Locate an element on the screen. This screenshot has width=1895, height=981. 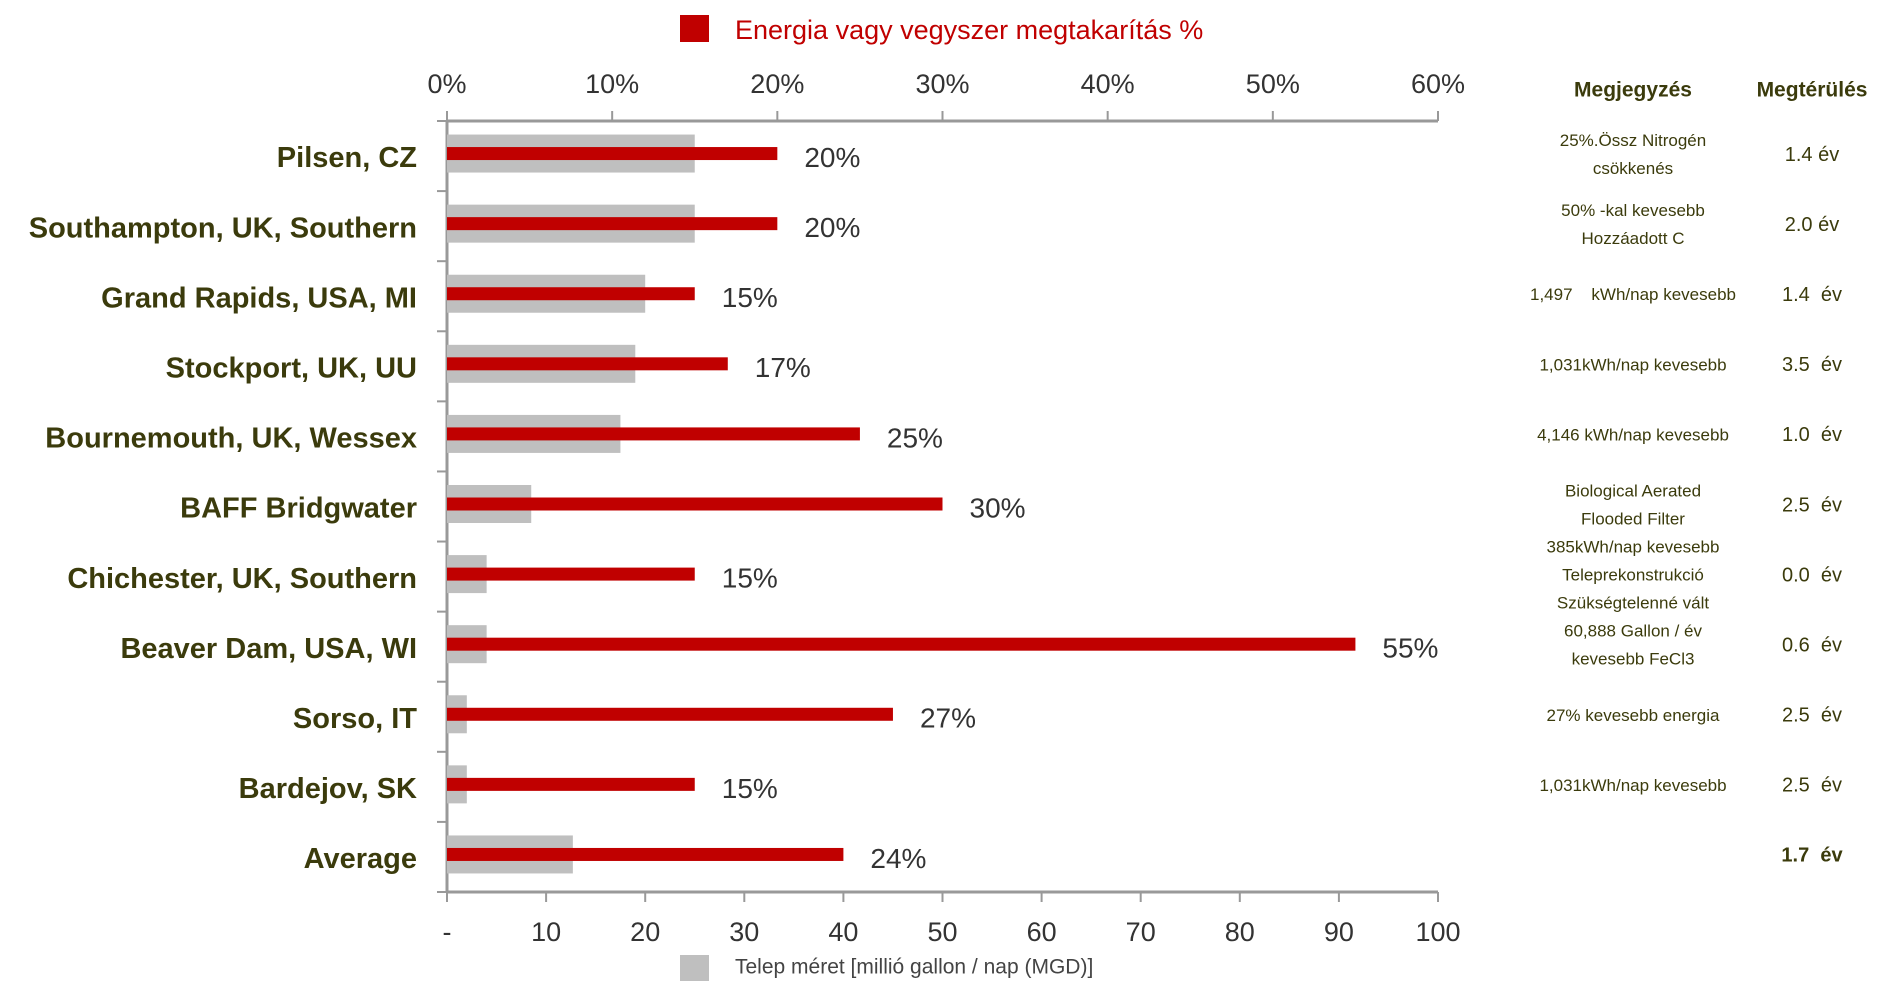
x-tick-label: 60% is located at coordinates (1438, 84).